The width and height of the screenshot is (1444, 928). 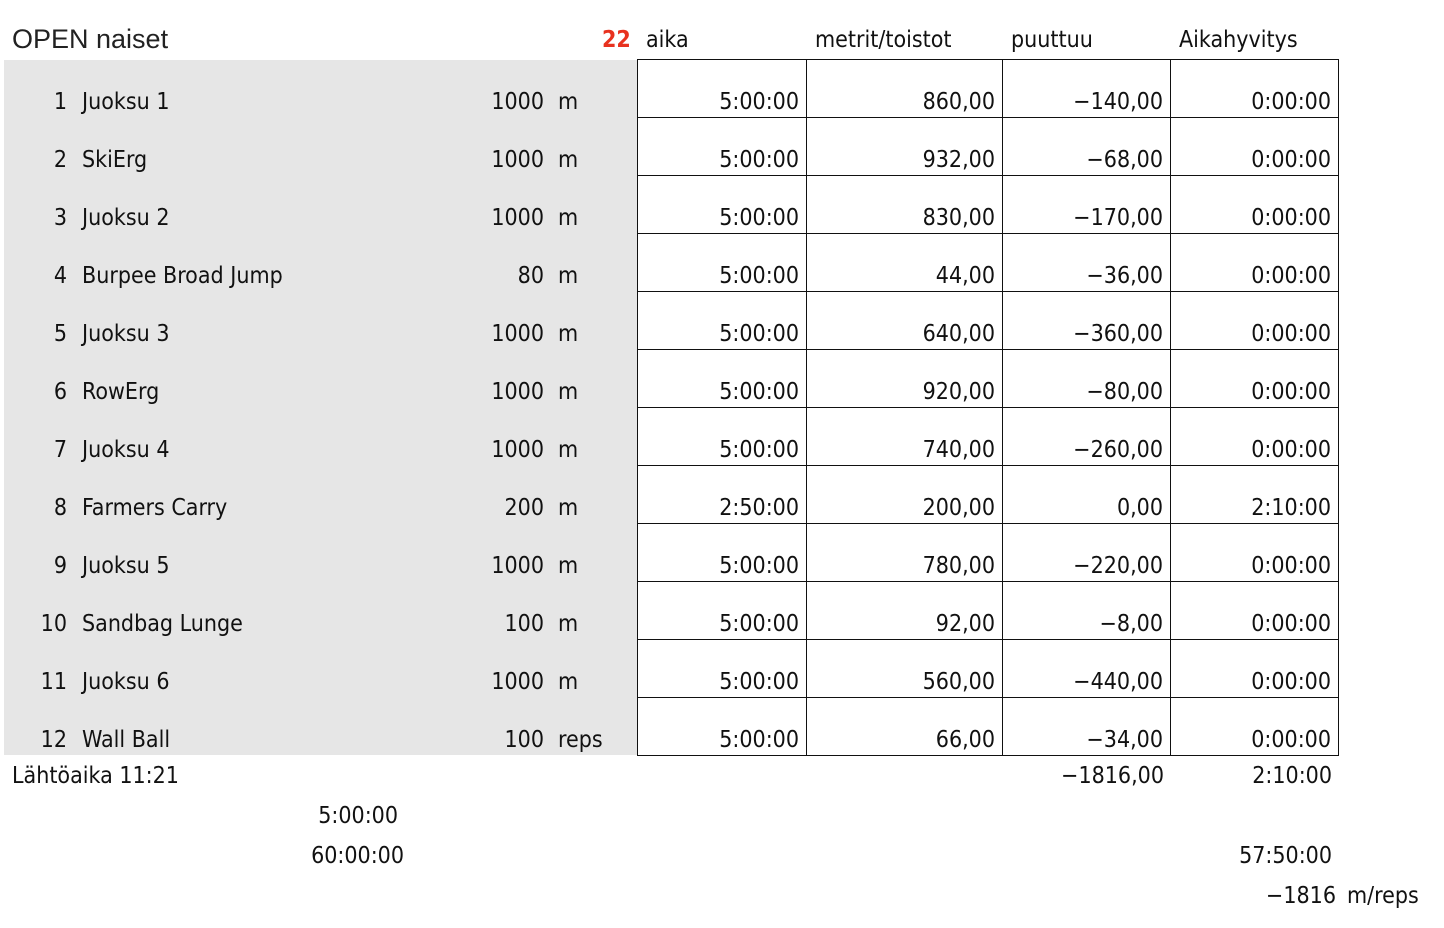 What do you see at coordinates (1124, 160) in the screenshot?
I see `cell-value: −68,00` at bounding box center [1124, 160].